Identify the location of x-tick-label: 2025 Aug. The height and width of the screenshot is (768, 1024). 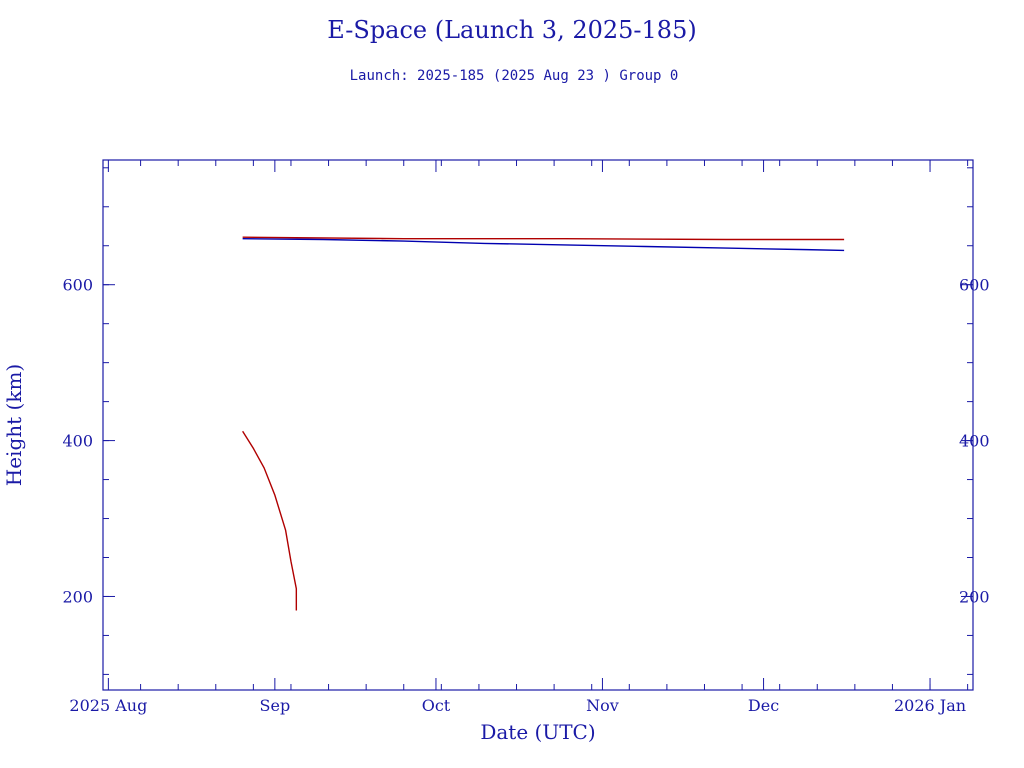
(108, 705).